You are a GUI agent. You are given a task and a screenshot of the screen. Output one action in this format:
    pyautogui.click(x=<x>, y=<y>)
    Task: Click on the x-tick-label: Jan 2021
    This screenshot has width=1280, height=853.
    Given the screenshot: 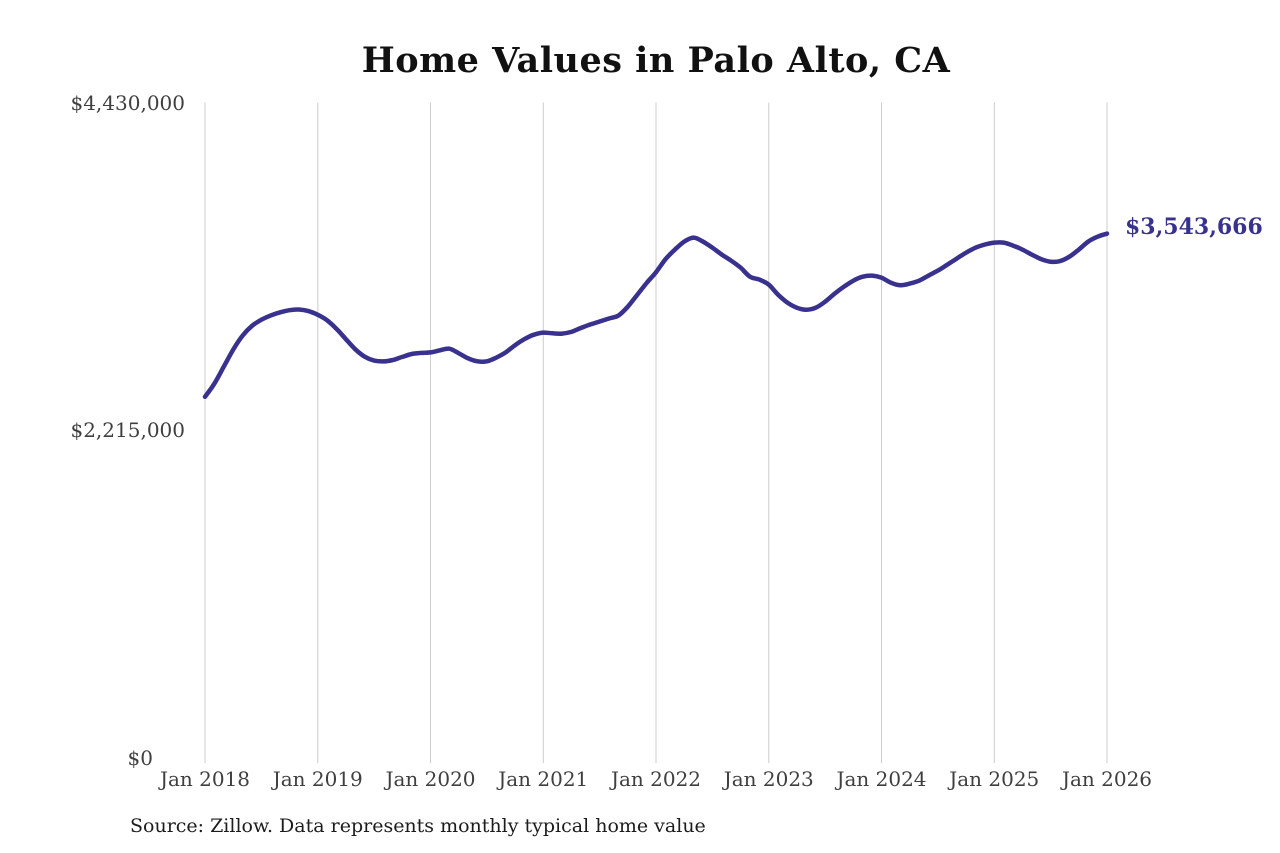 What is the action you would take?
    pyautogui.click(x=543, y=779)
    